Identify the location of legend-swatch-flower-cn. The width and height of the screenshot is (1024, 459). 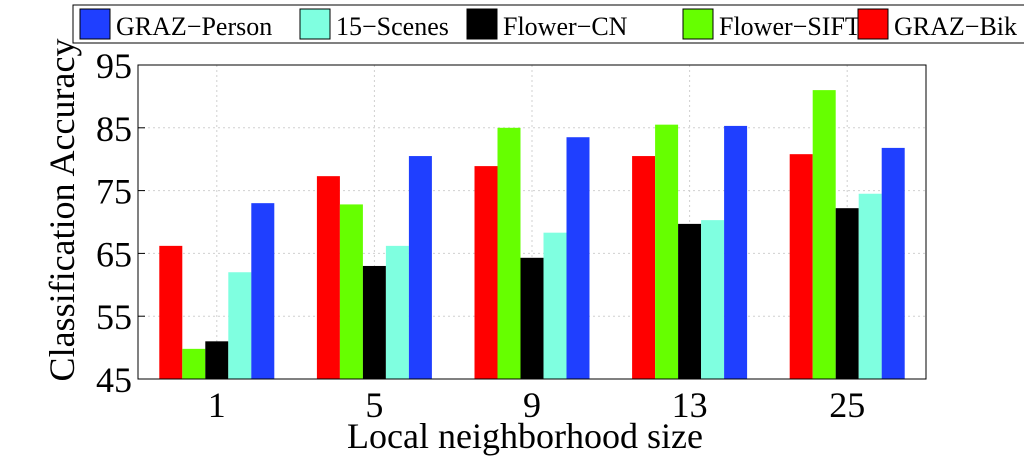
(482, 24).